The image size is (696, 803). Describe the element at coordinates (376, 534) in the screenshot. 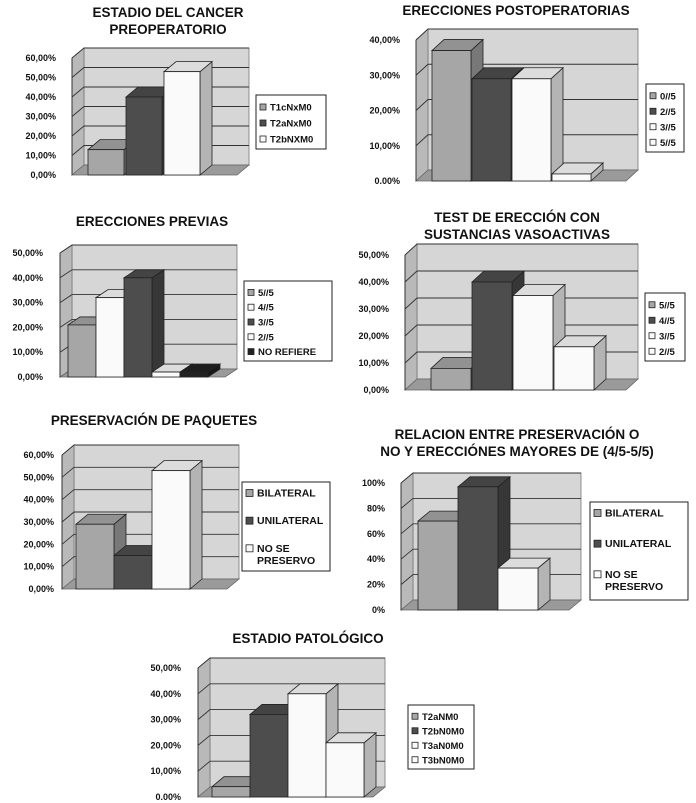

I see `y-tick-label: 60%` at that location.